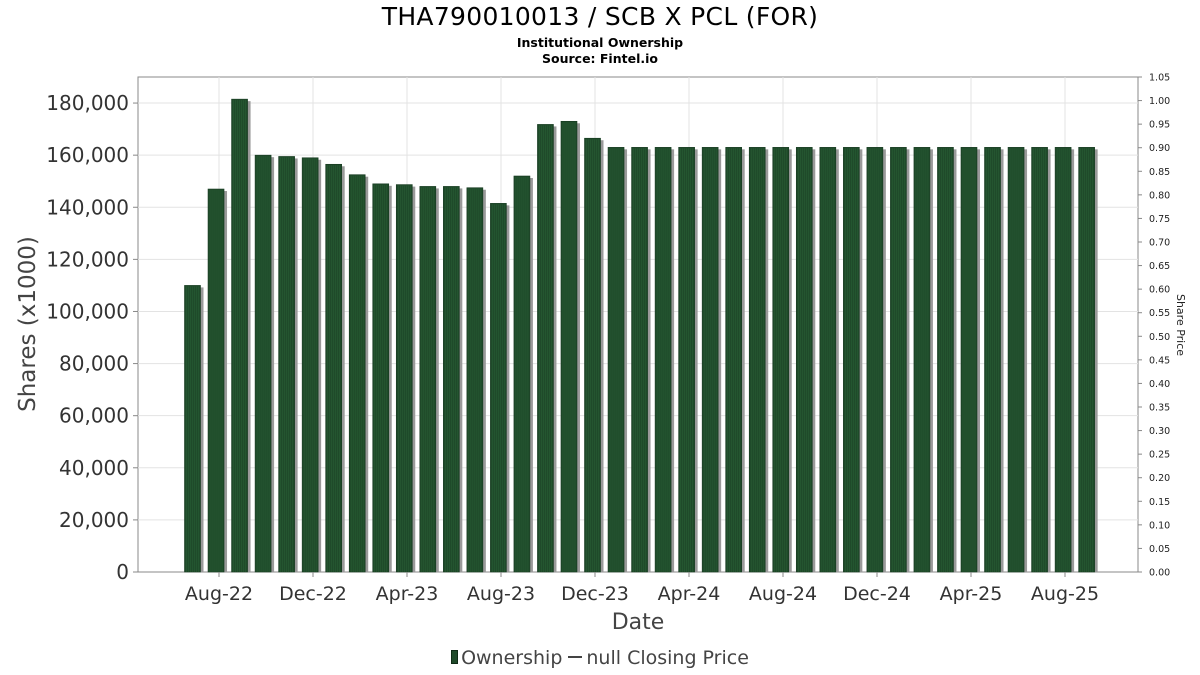 The image size is (1200, 675). Describe the element at coordinates (1159, 78) in the screenshot. I see `y2-tick-label: 1.05` at that location.